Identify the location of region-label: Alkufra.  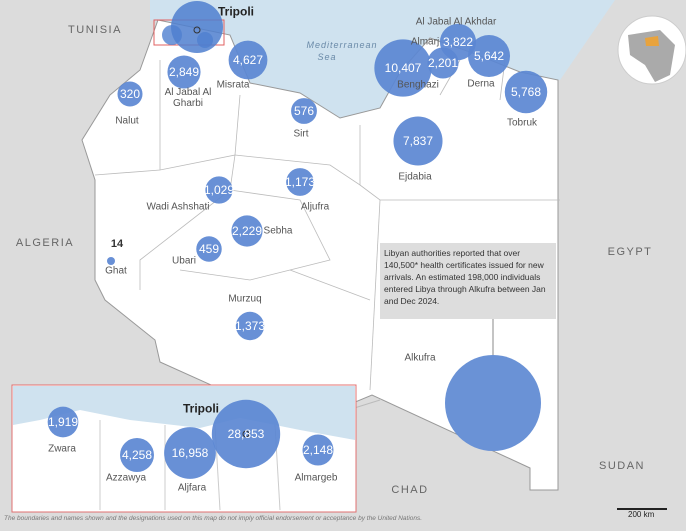
(420, 358).